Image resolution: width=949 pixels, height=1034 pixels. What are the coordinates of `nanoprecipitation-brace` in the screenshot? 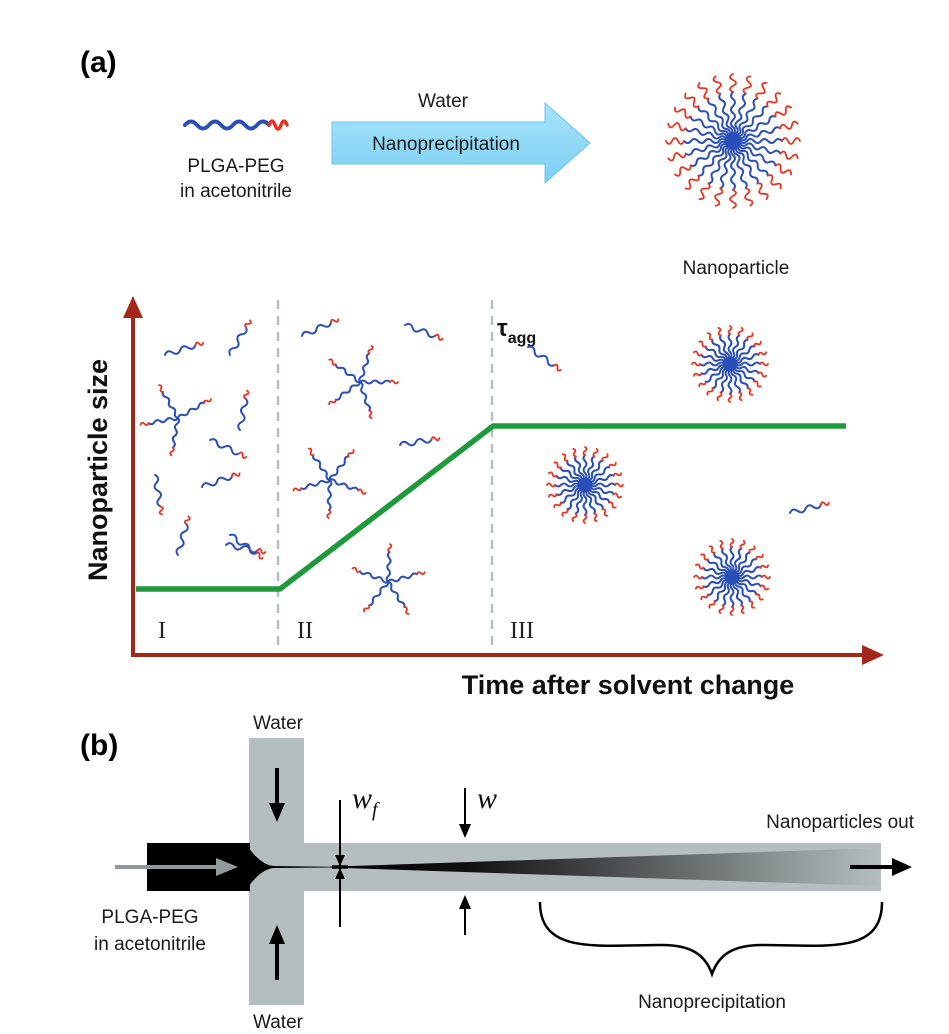 It's located at (711, 939).